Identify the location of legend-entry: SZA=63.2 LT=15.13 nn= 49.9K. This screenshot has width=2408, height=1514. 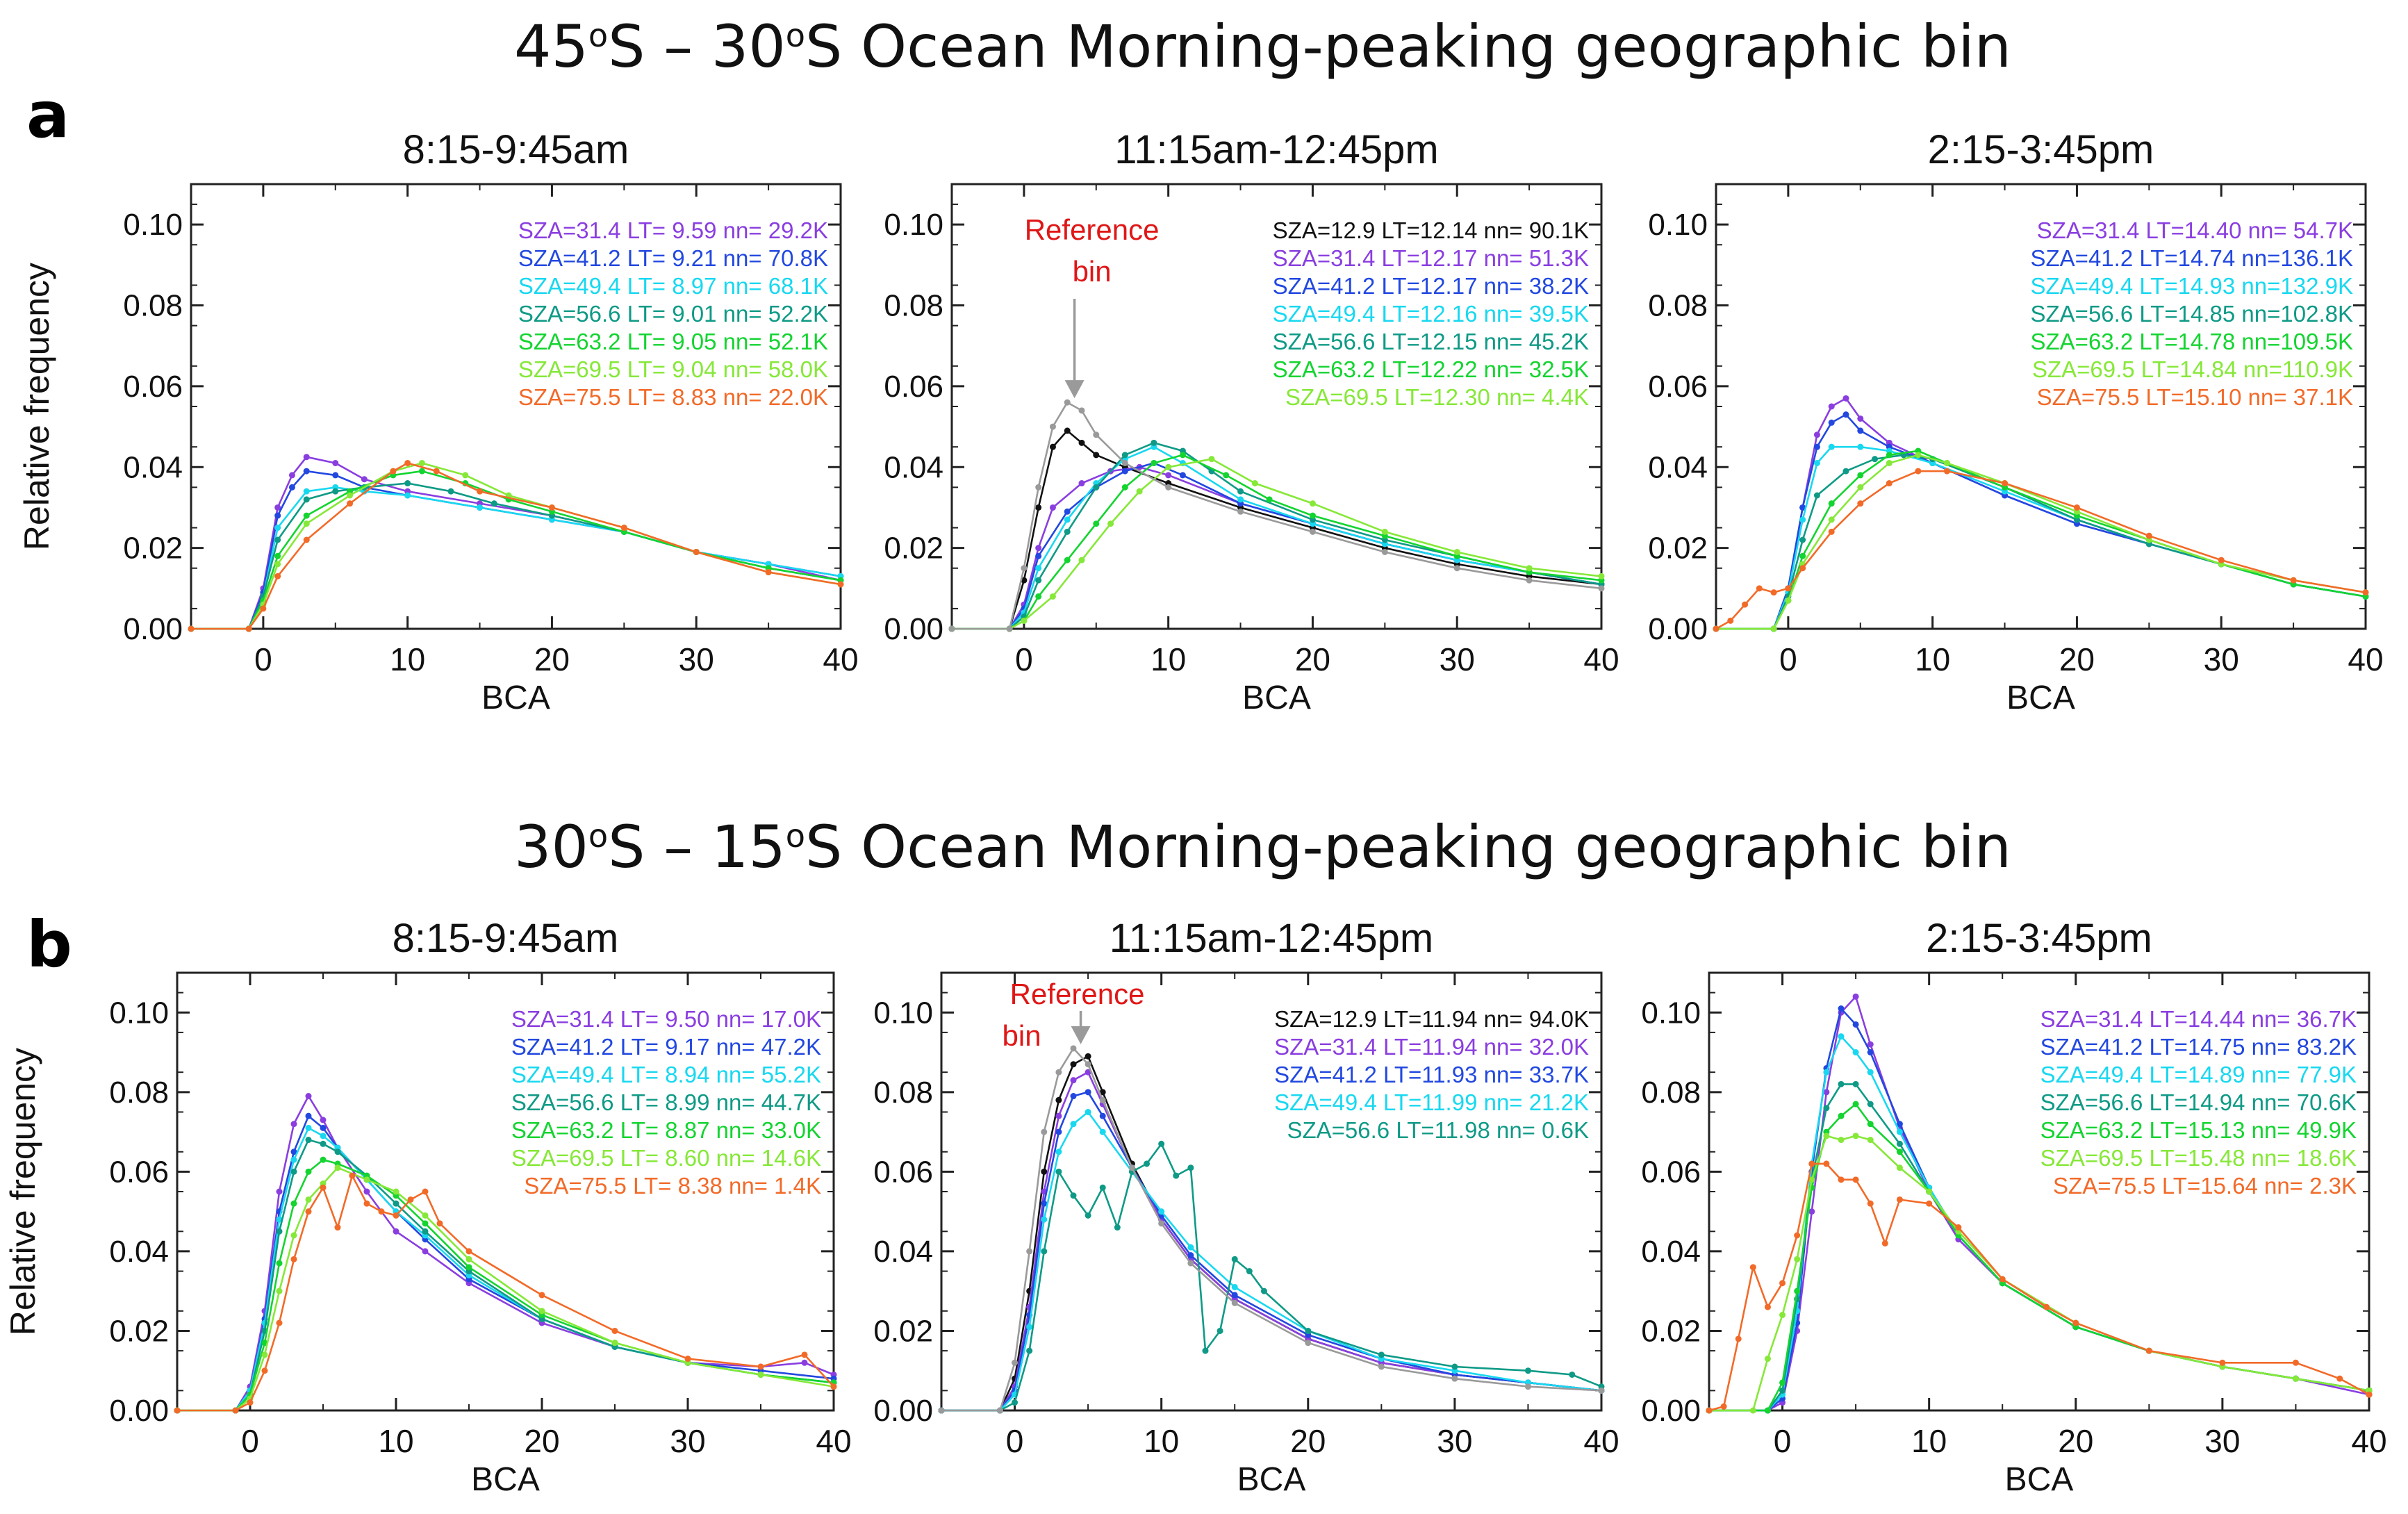
(2198, 1130).